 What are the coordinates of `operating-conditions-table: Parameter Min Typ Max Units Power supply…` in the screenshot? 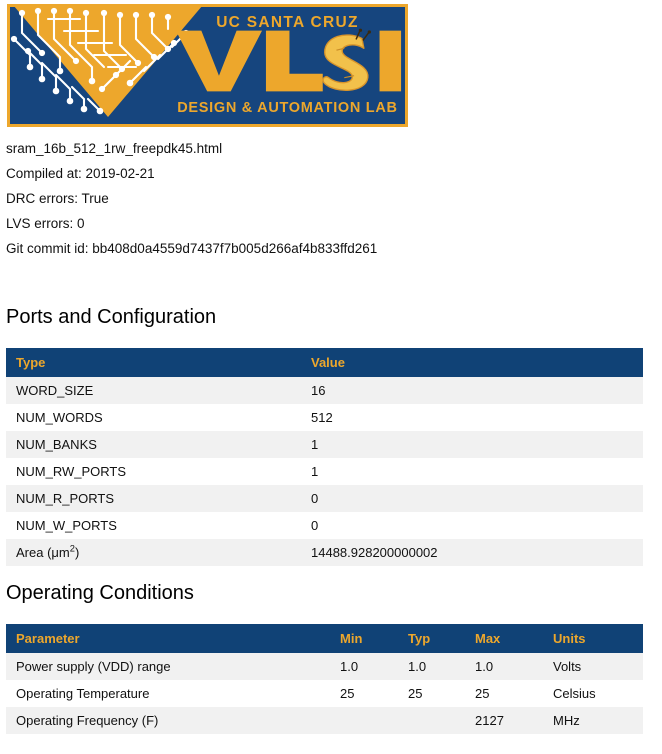 It's located at (324, 679).